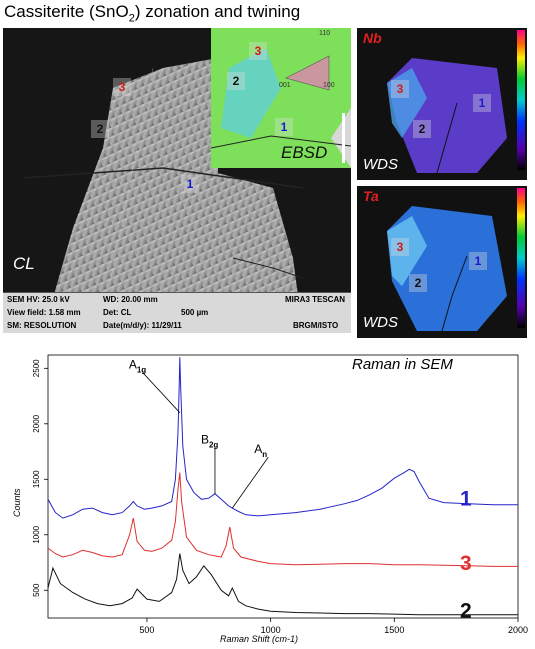 Image resolution: width=535 pixels, height=649 pixels. I want to click on sem-detector: Det: CL, so click(117, 312).